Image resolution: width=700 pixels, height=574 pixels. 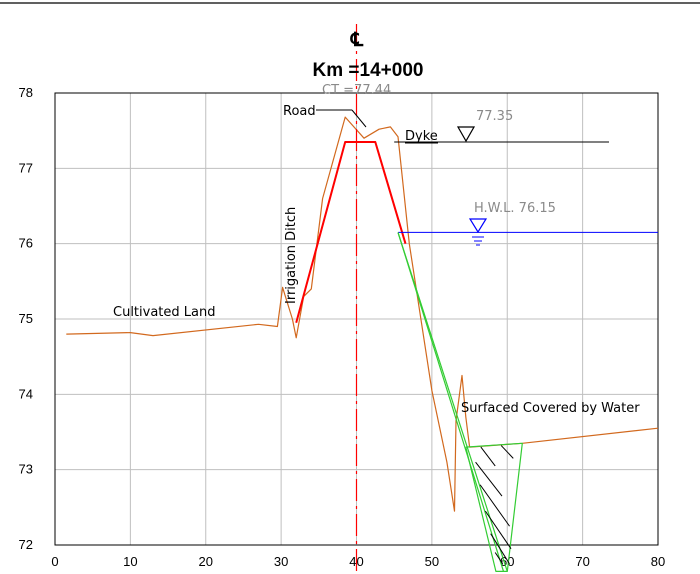 I want to click on x-tick-label-30: 30, so click(x=281, y=561).